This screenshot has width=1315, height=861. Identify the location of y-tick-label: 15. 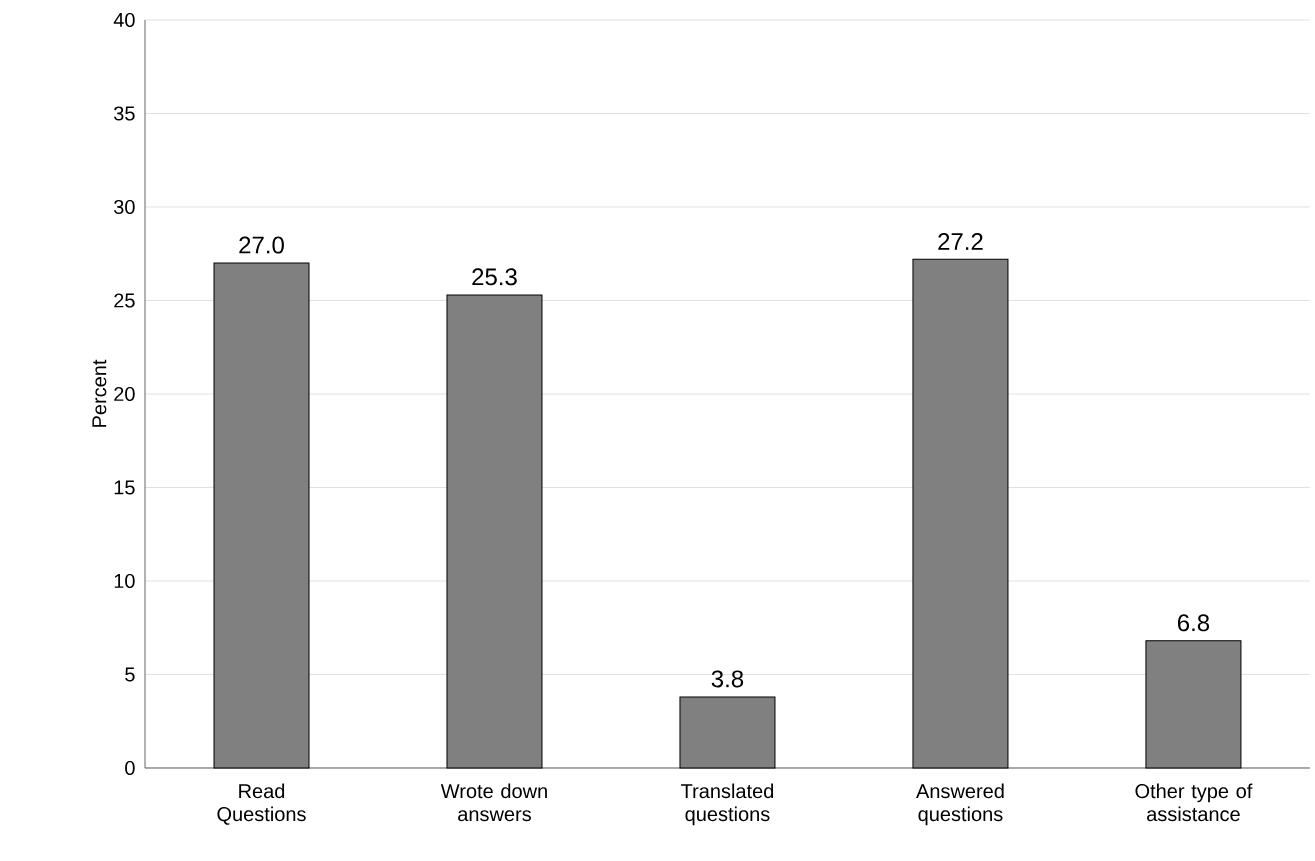
(124, 487).